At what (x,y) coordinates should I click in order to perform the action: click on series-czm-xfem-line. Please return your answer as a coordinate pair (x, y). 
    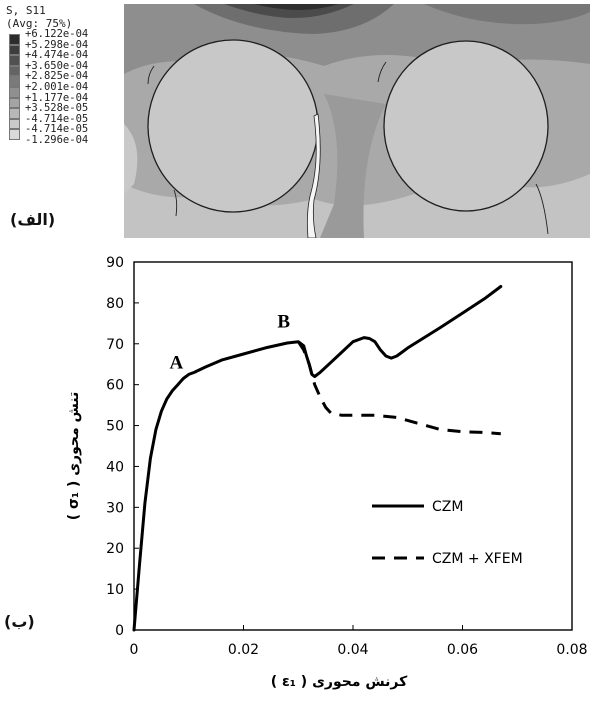
    Looking at the image, I should click on (399, 388).